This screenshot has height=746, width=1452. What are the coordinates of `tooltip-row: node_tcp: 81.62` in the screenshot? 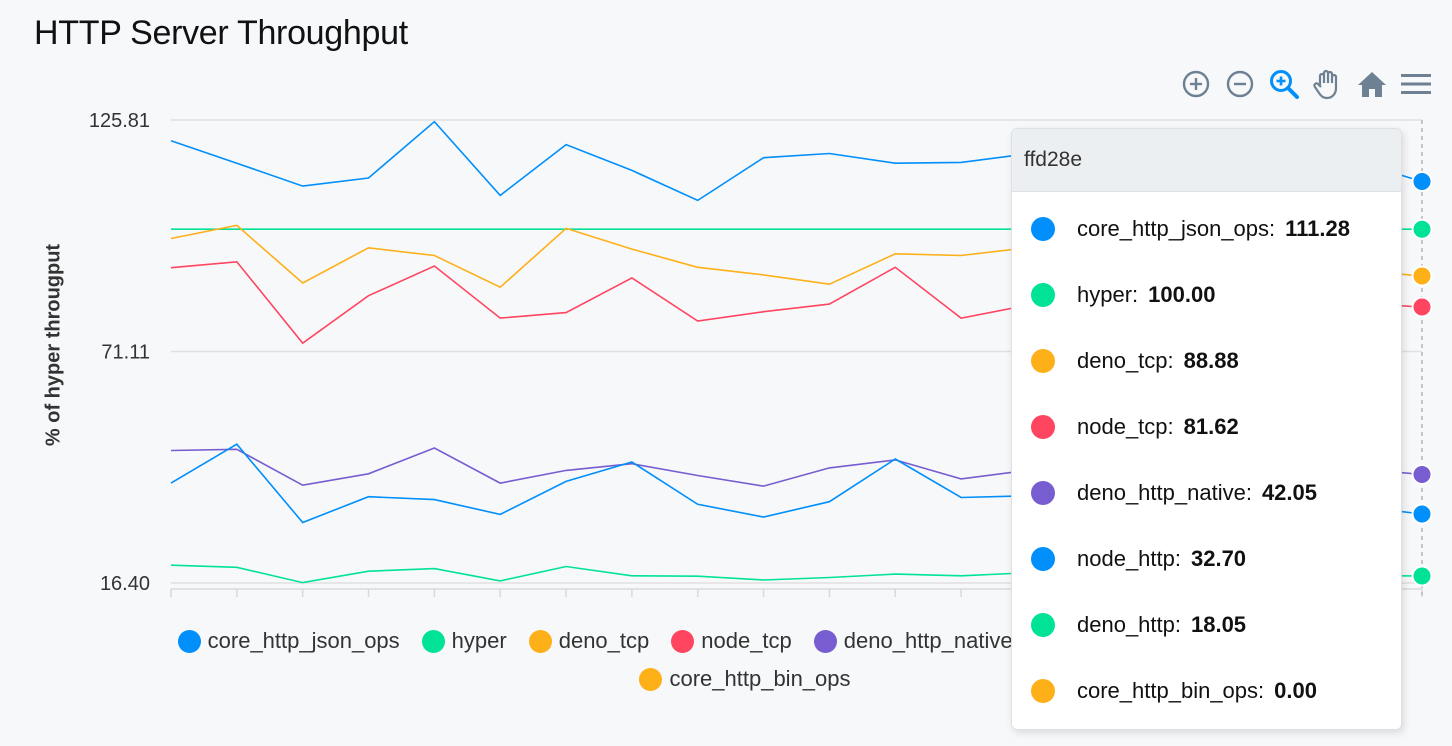 It's located at (1206, 427).